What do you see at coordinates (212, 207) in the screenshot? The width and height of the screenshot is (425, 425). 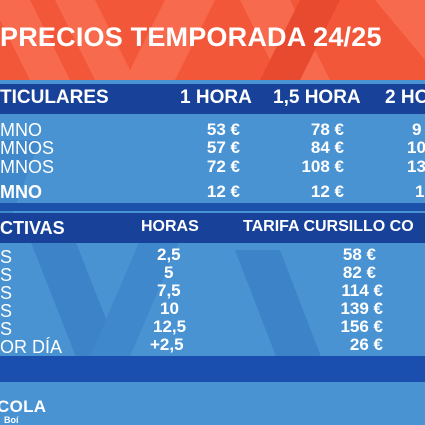 I see `section-divider` at bounding box center [212, 207].